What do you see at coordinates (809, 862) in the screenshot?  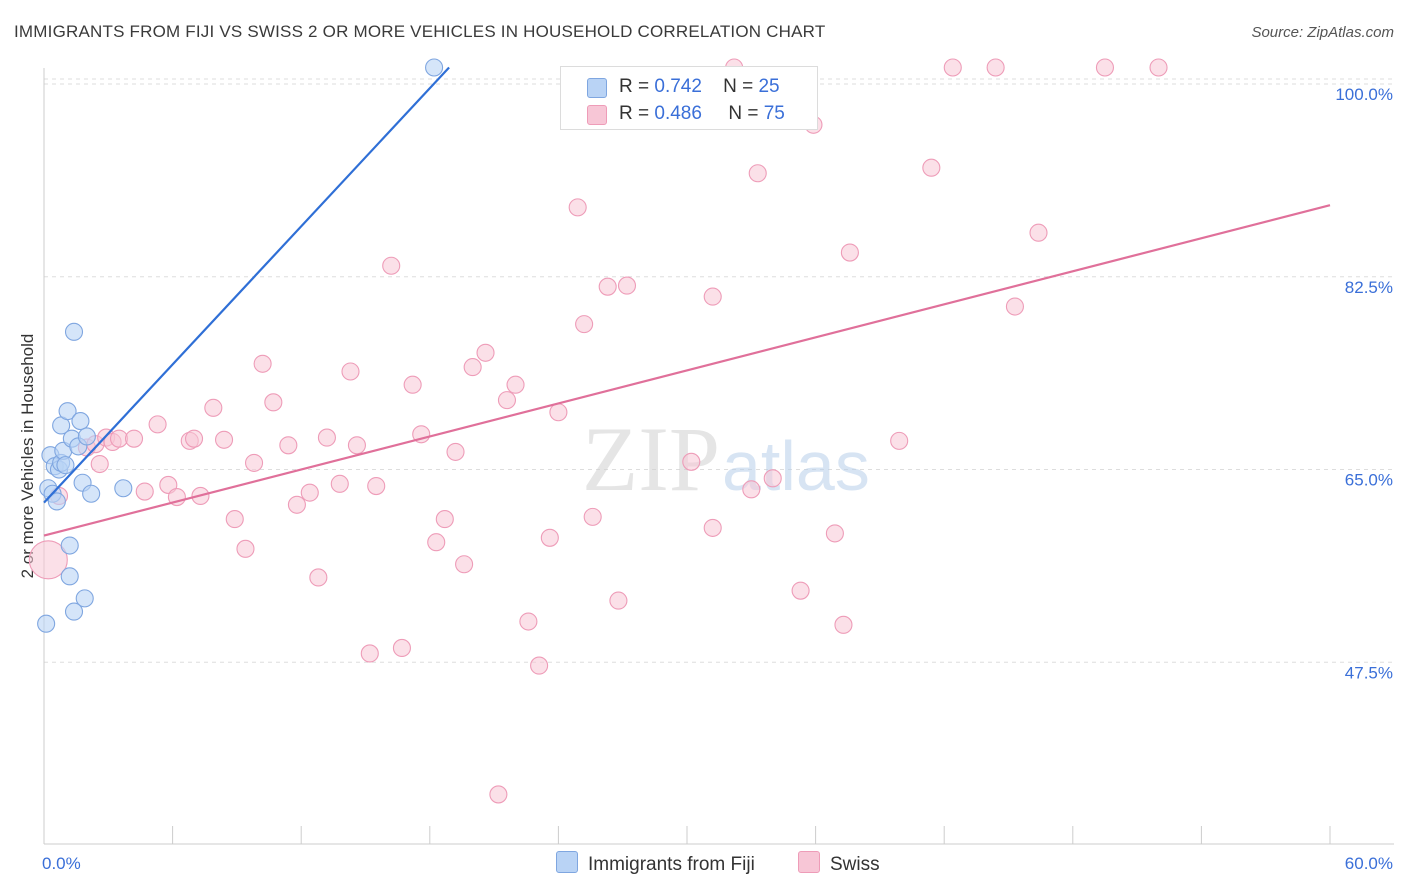 I see `bottom-legend-swatch-swiss` at bounding box center [809, 862].